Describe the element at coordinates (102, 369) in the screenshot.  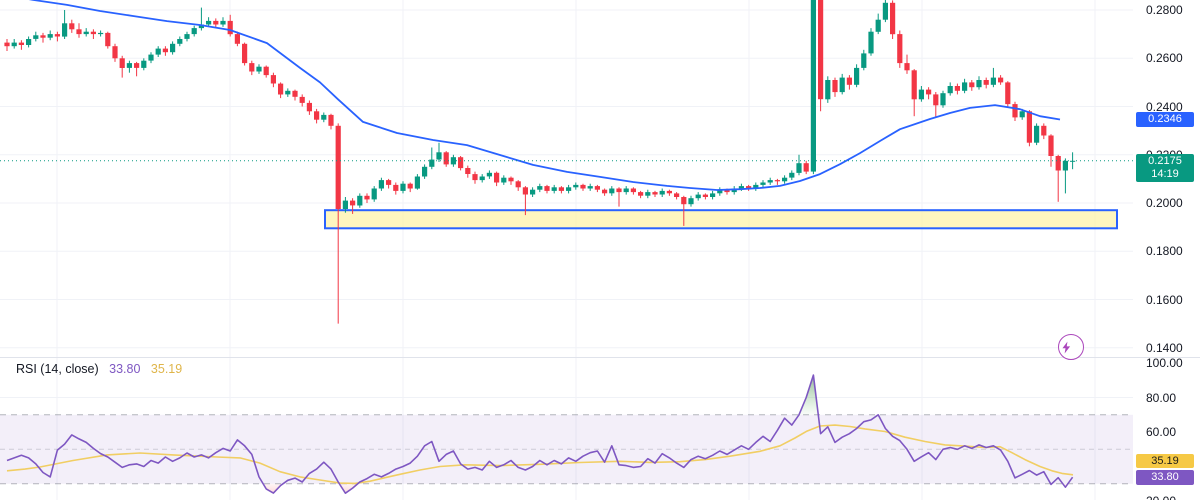
I see `rsi-indicator-legend: RSI (14, close) 33.80 35.19` at that location.